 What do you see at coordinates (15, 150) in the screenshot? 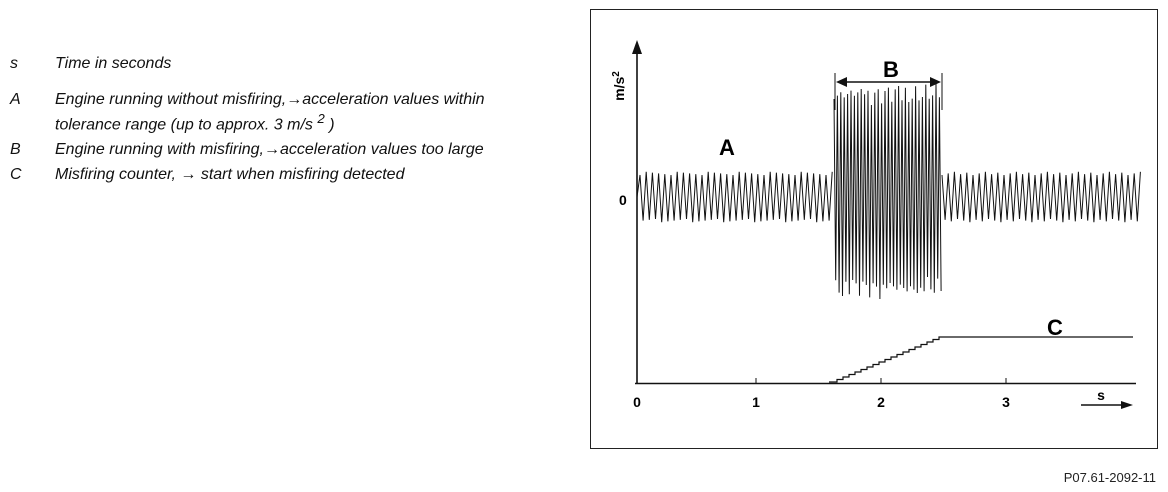
I see `legend-key-b: B` at bounding box center [15, 150].